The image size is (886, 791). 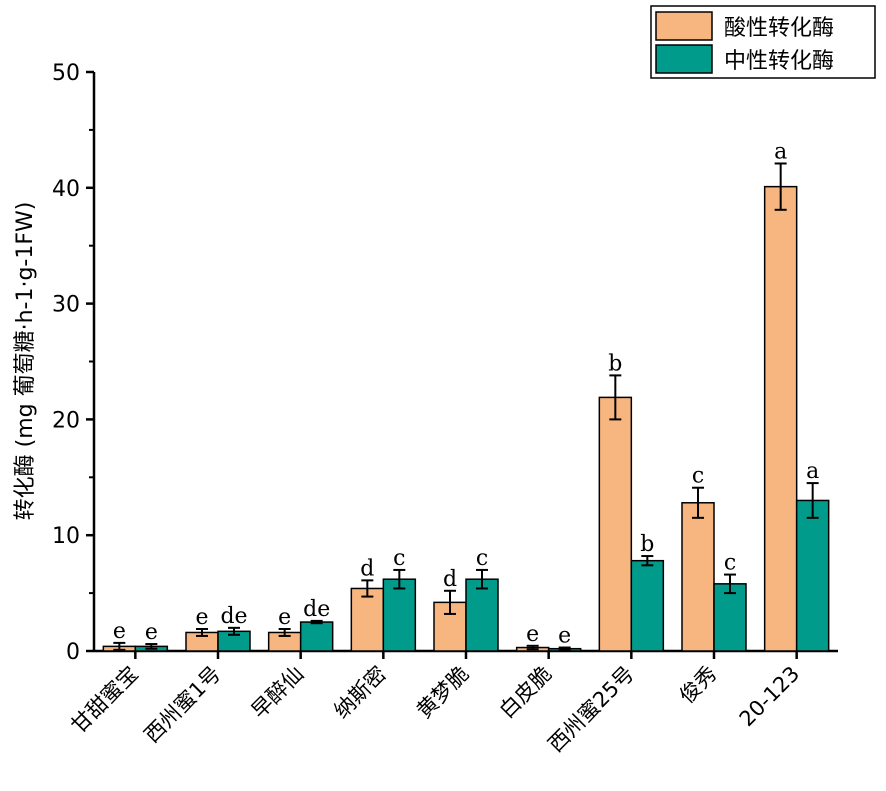 I want to click on legend-label: 酸性转化酶, so click(x=779, y=28).